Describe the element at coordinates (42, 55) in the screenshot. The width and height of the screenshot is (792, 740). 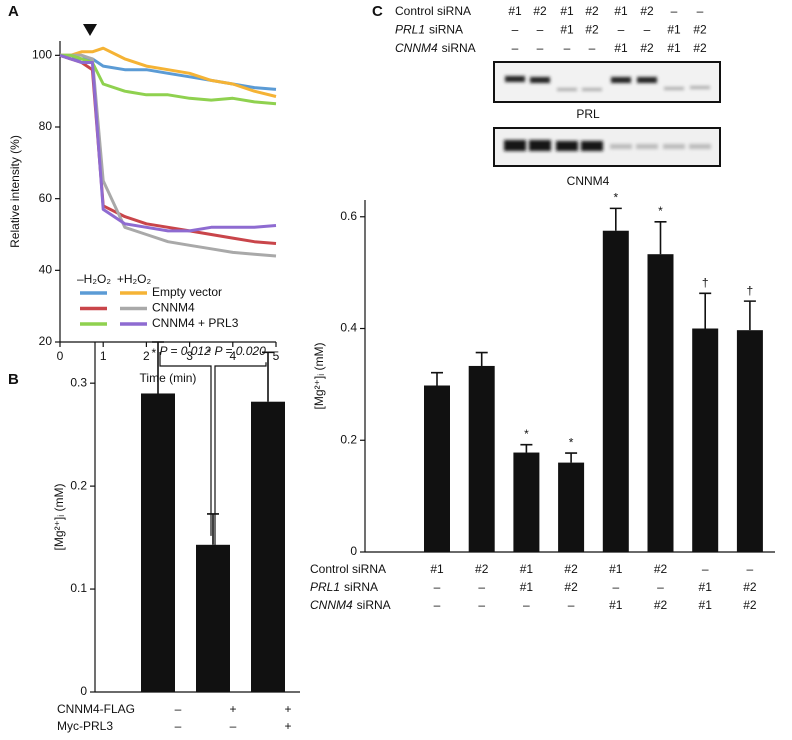
I see `y-tick-label: 100` at that location.